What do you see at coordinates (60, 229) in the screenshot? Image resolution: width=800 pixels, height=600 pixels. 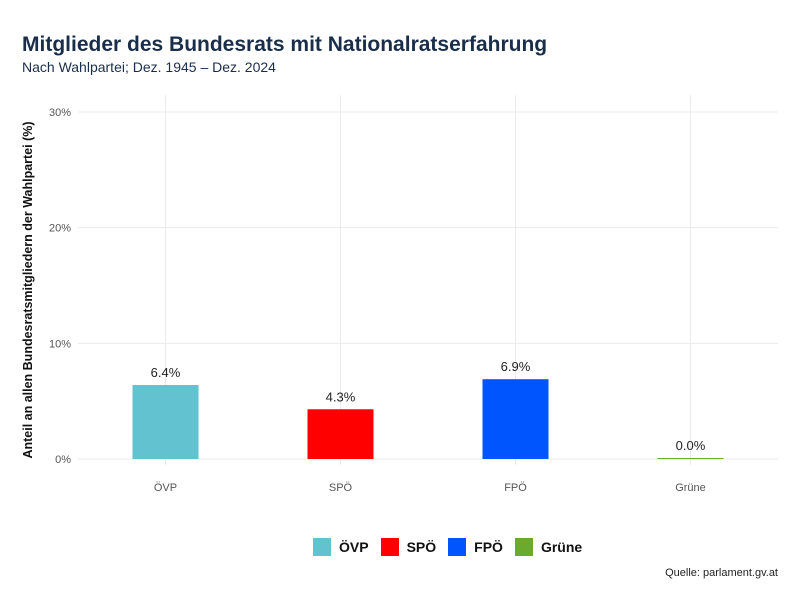 I see `y-tick-label: 20%` at bounding box center [60, 229].